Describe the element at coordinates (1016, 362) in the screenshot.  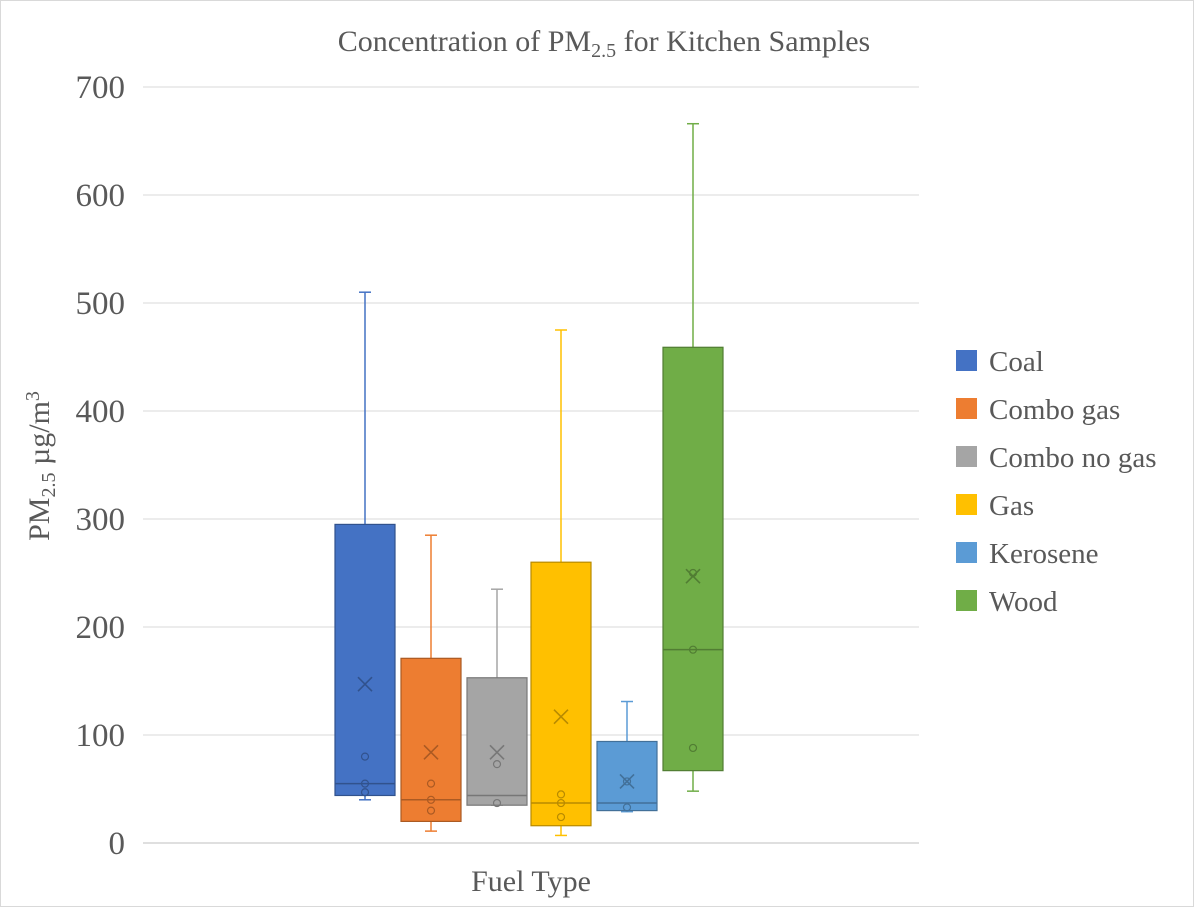
I see `legend-label: Coal` at that location.